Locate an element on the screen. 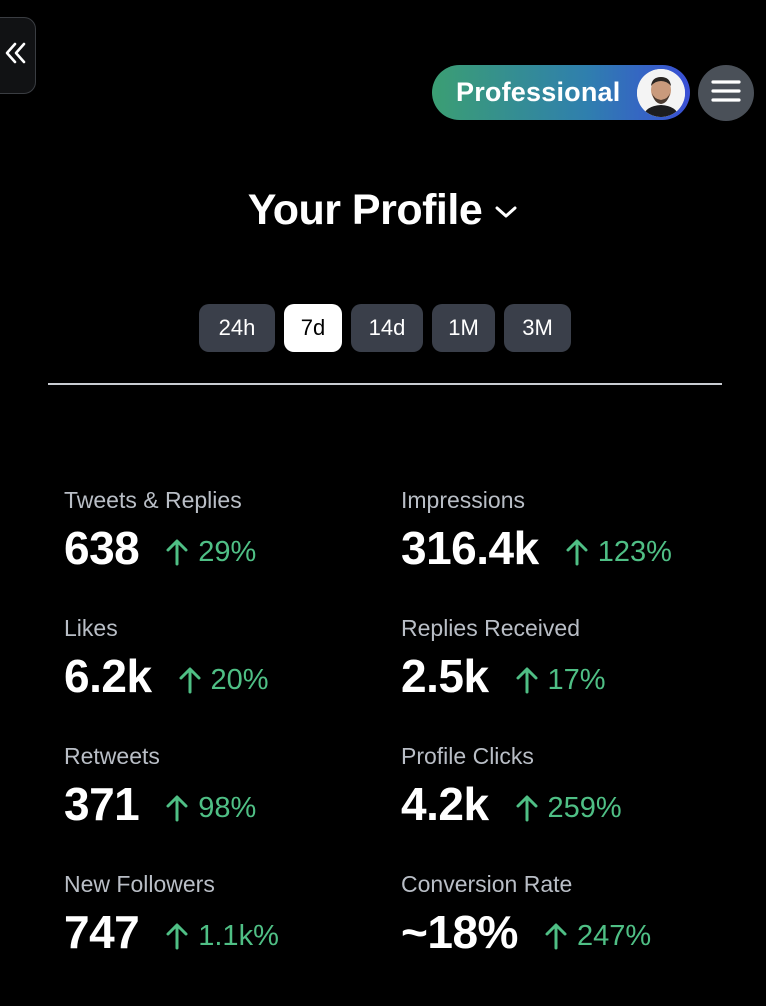  stat-label: New Followers is located at coordinates (139, 884).